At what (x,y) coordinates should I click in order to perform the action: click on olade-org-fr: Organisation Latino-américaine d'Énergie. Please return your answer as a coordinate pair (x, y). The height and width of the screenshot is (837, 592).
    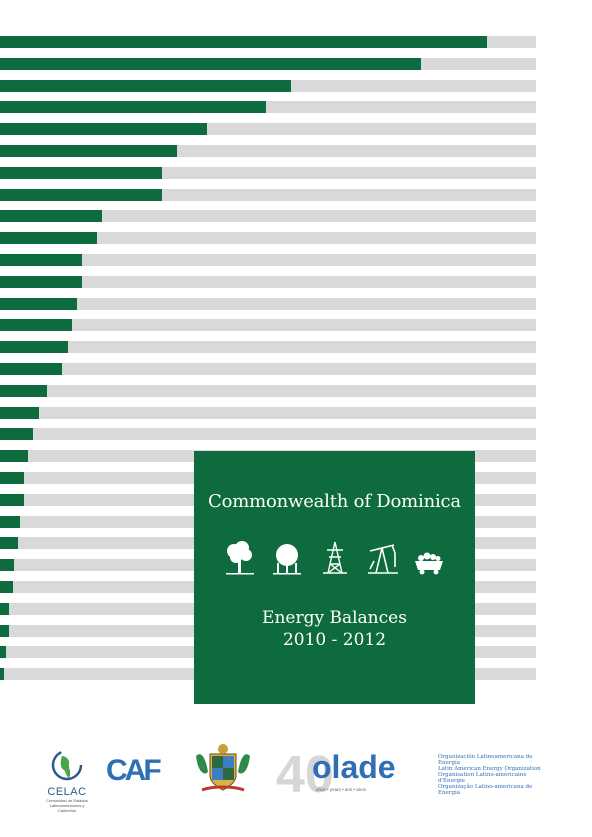
    Looking at the image, I should click on (482, 778).